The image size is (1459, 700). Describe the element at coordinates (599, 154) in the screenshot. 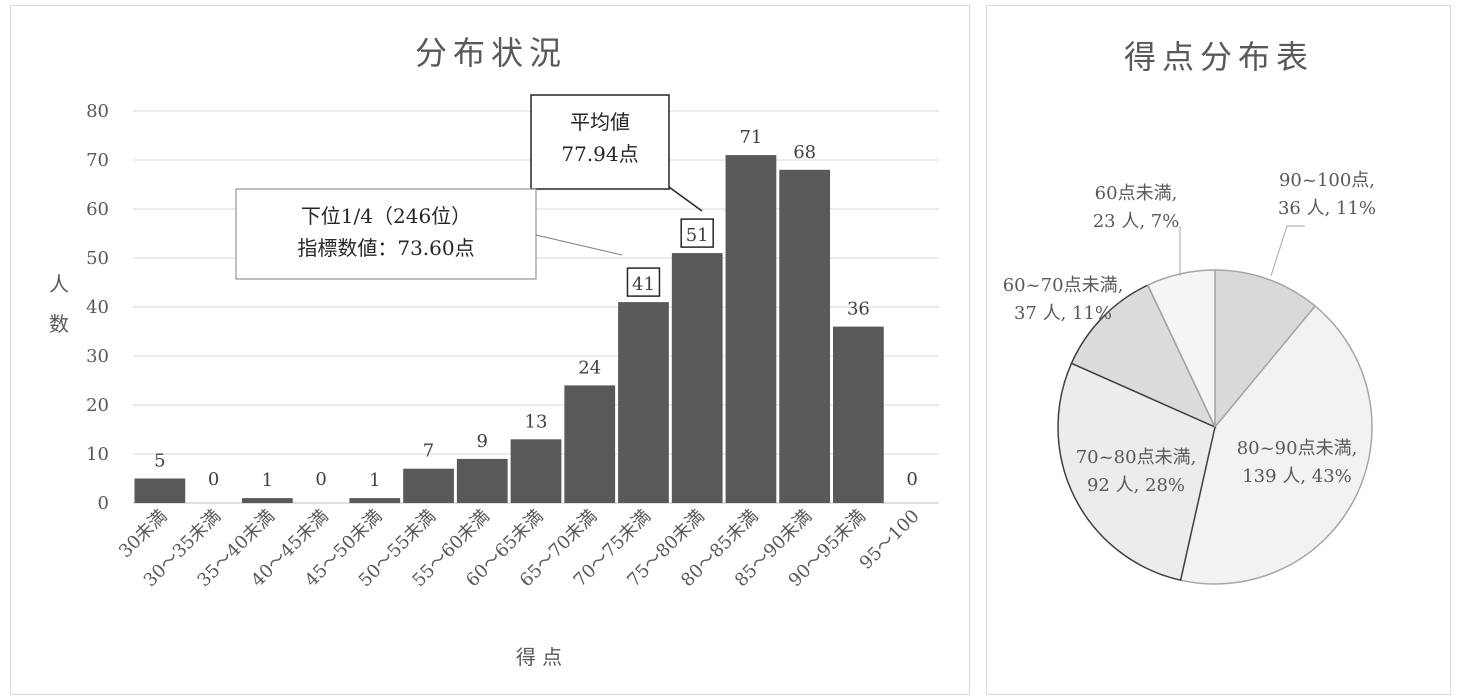

I see `annotation-text: 77.94点` at that location.